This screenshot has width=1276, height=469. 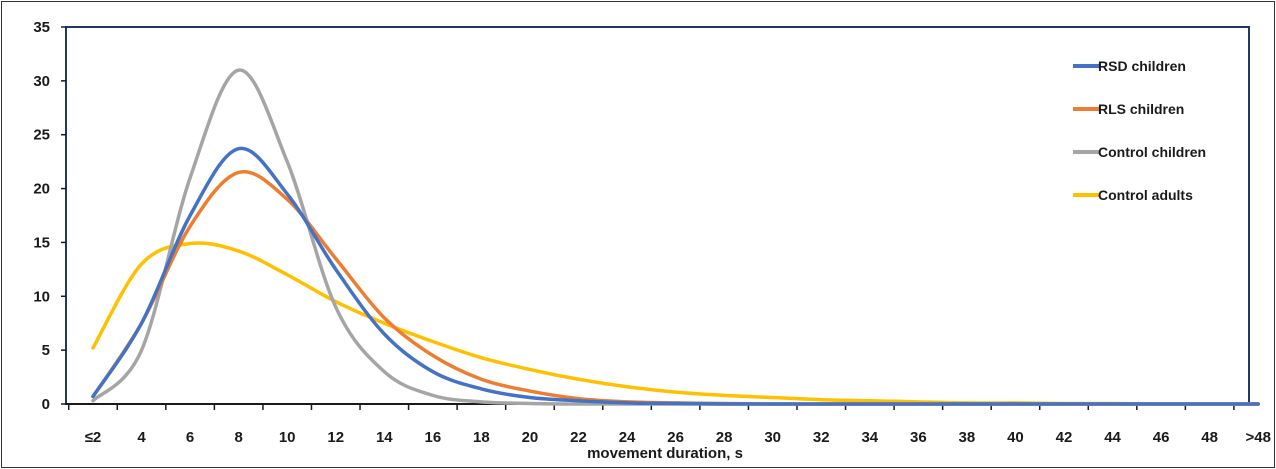 I want to click on x-tick-label: 24, so click(x=627, y=437).